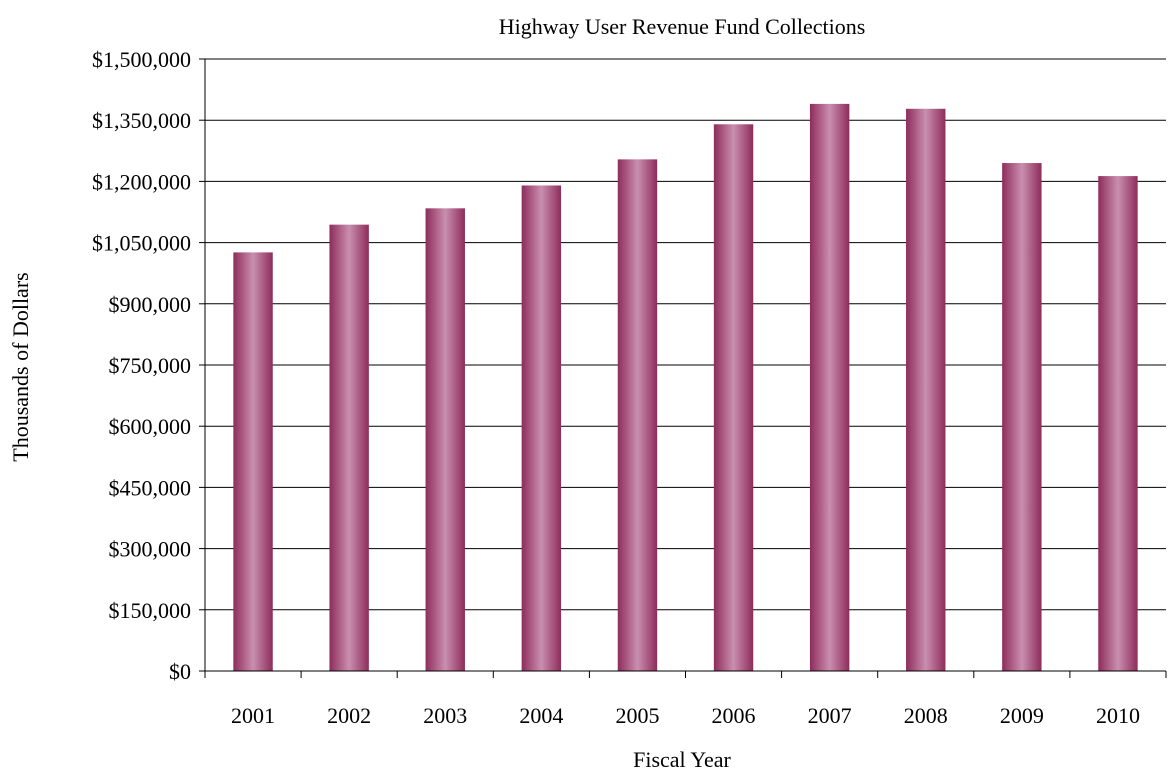 The image size is (1168, 774). Describe the element at coordinates (253, 715) in the screenshot. I see `x-tick-label: 2001` at that location.